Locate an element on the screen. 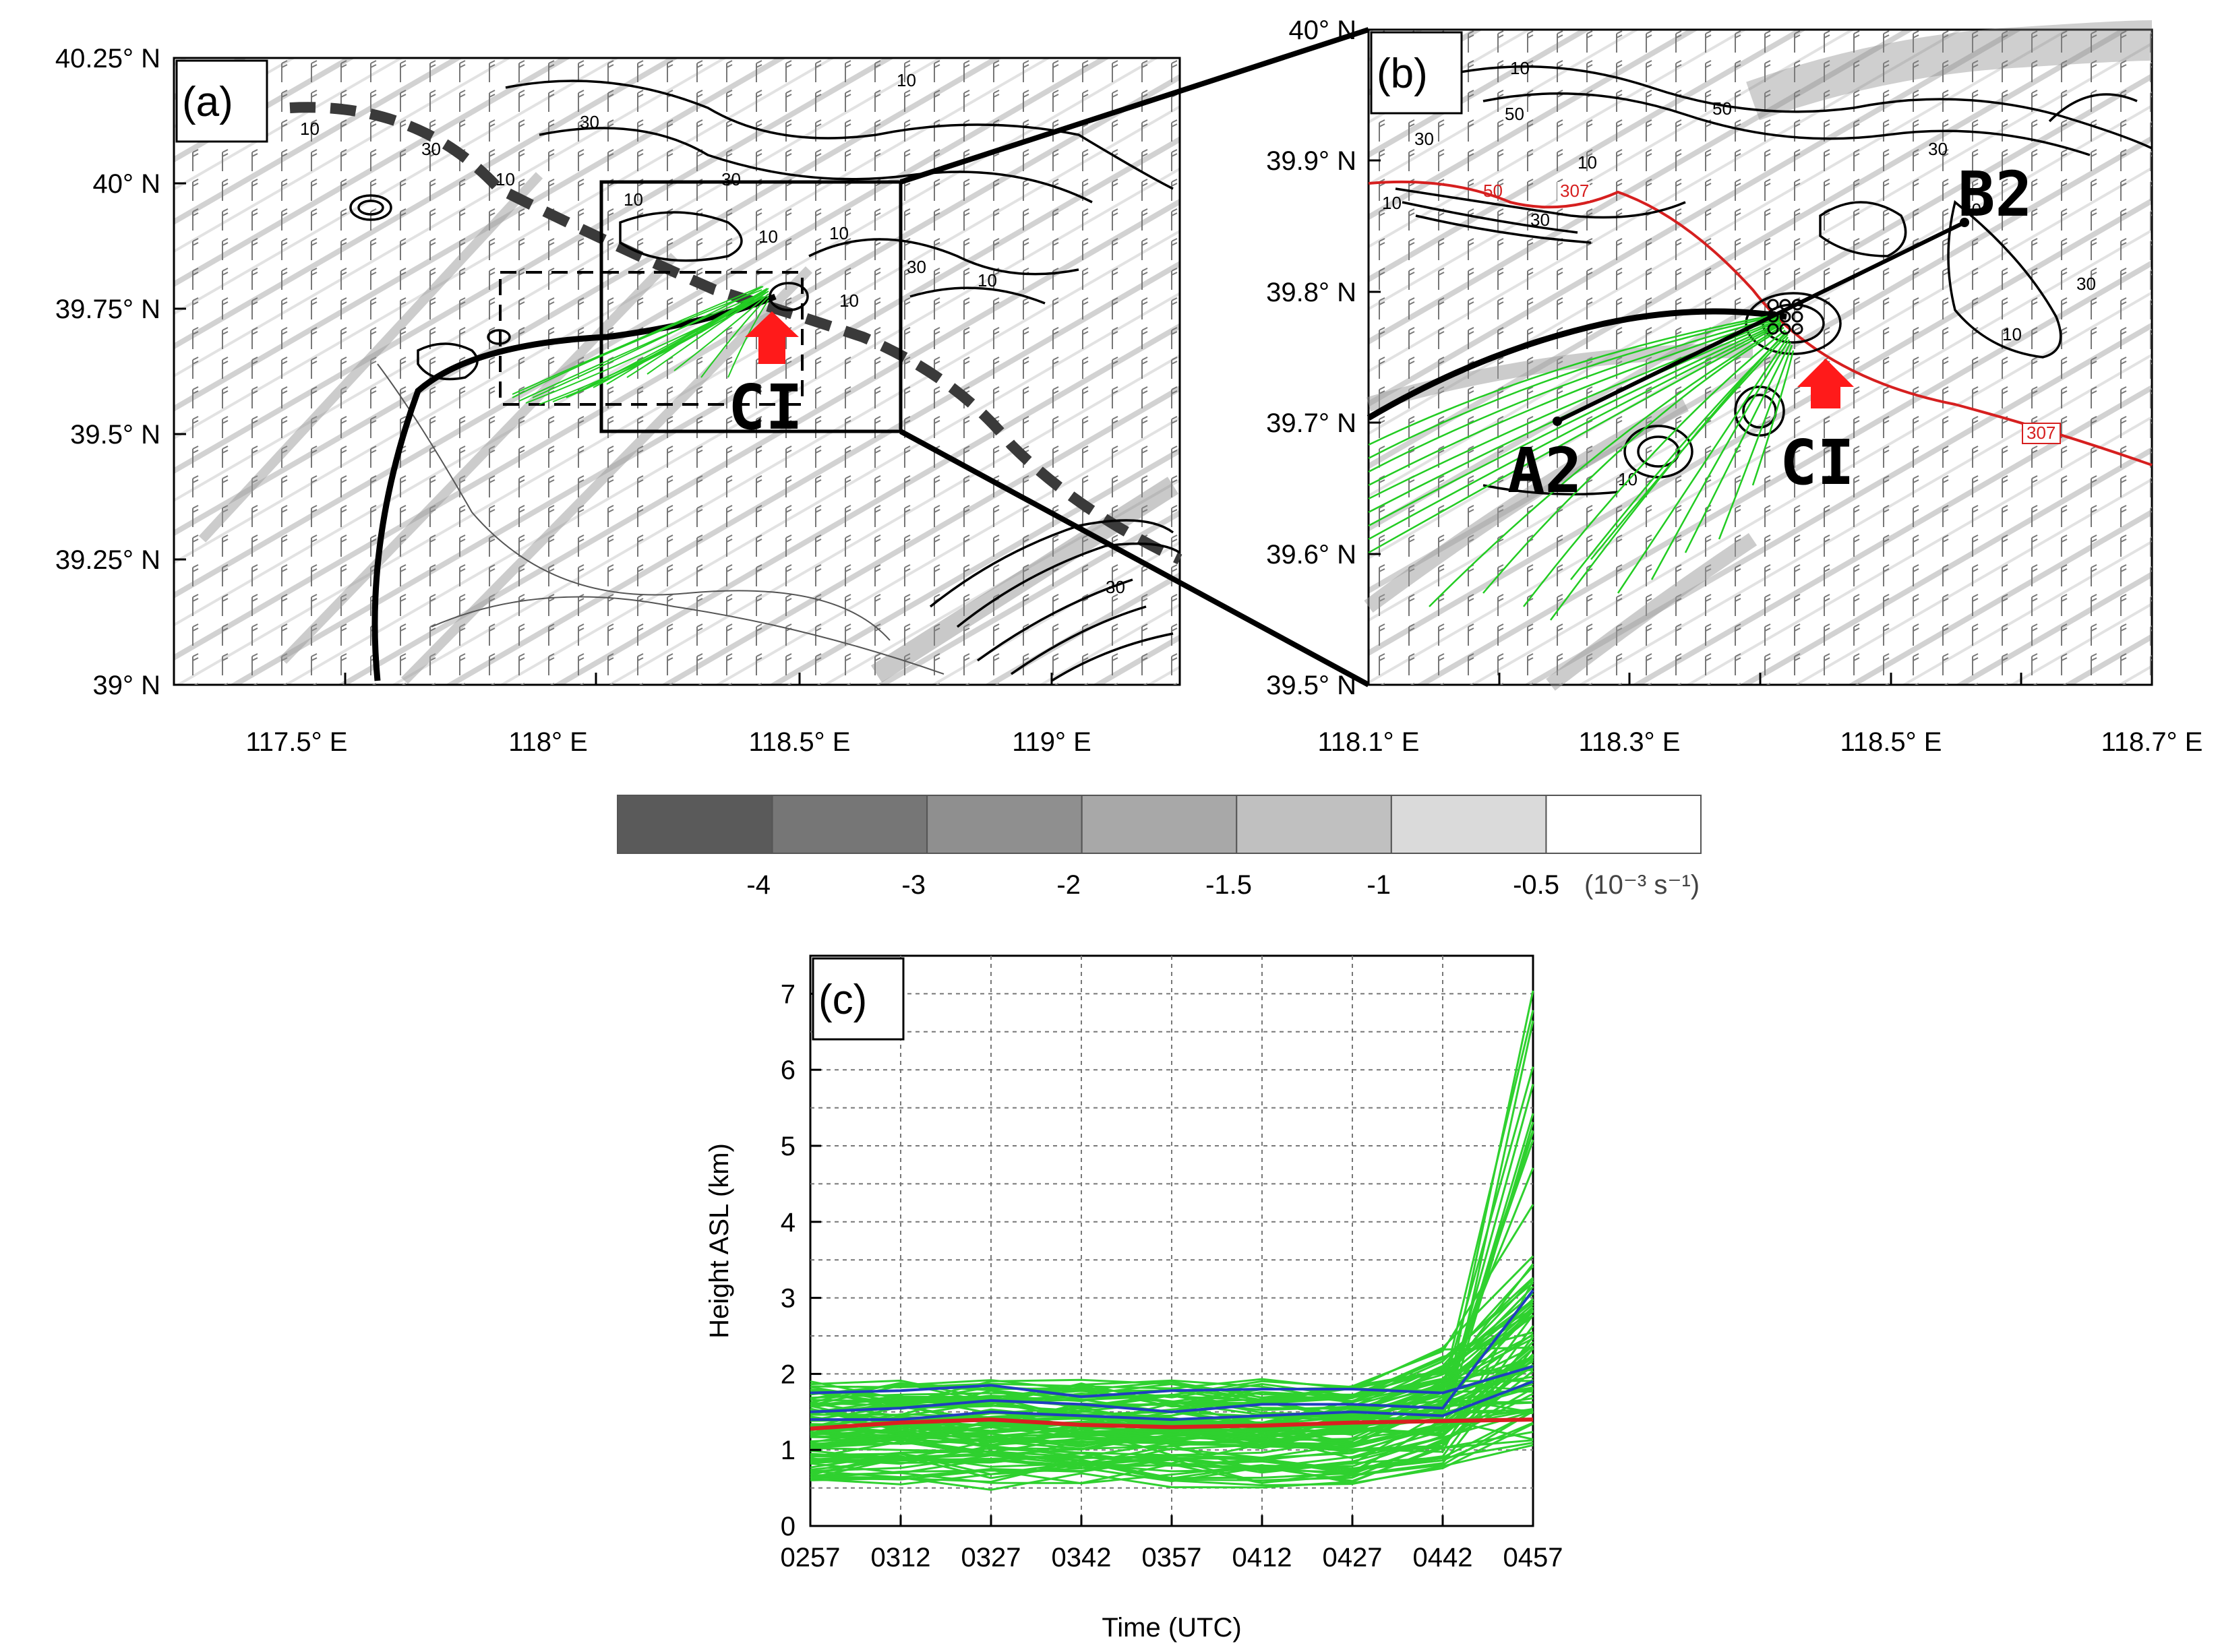 This screenshot has height=1652, width=2220. lon-tick-b: 118.1° E is located at coordinates (1369, 742).